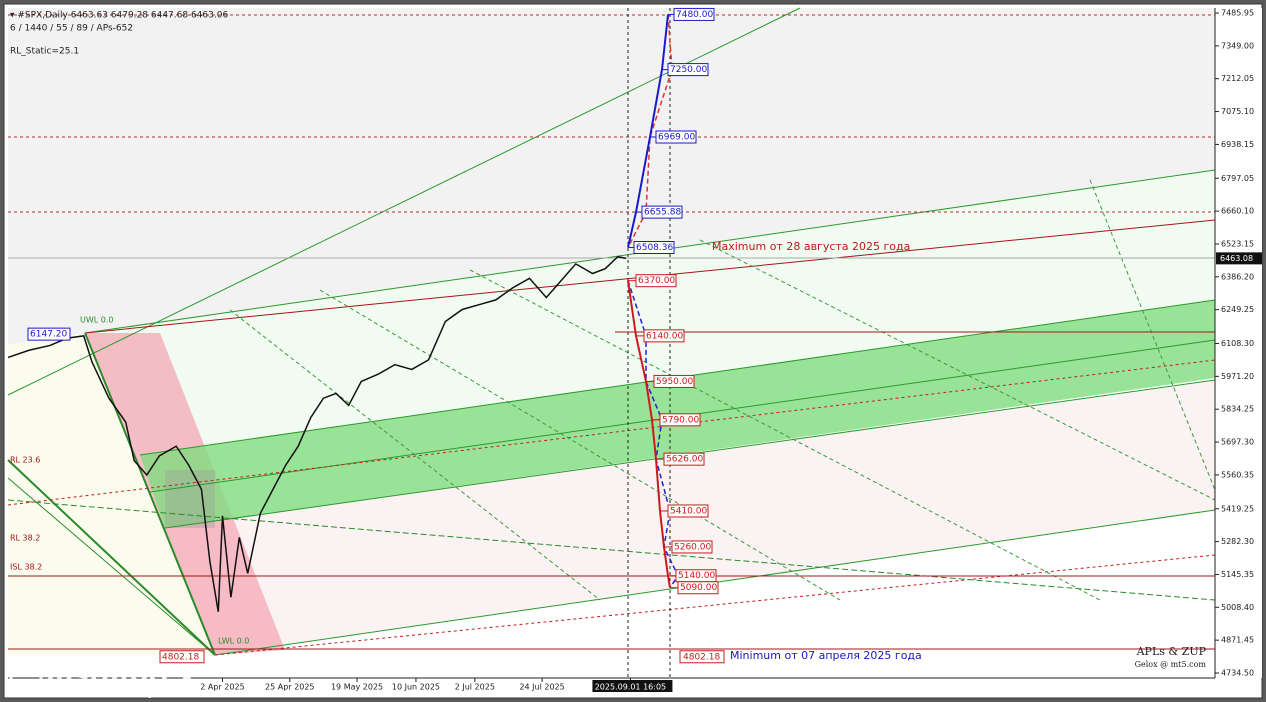 The width and height of the screenshot is (1266, 702). I want to click on y-tick-label: 6938.15, so click(1237, 144).